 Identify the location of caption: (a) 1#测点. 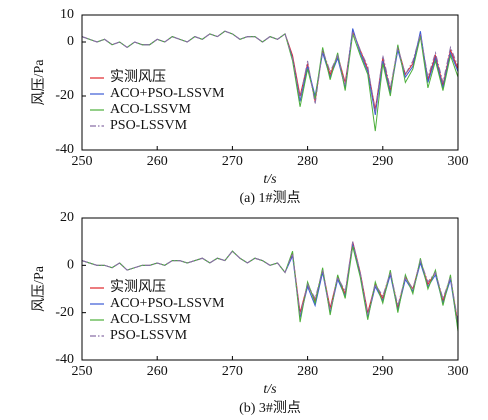
(269, 198).